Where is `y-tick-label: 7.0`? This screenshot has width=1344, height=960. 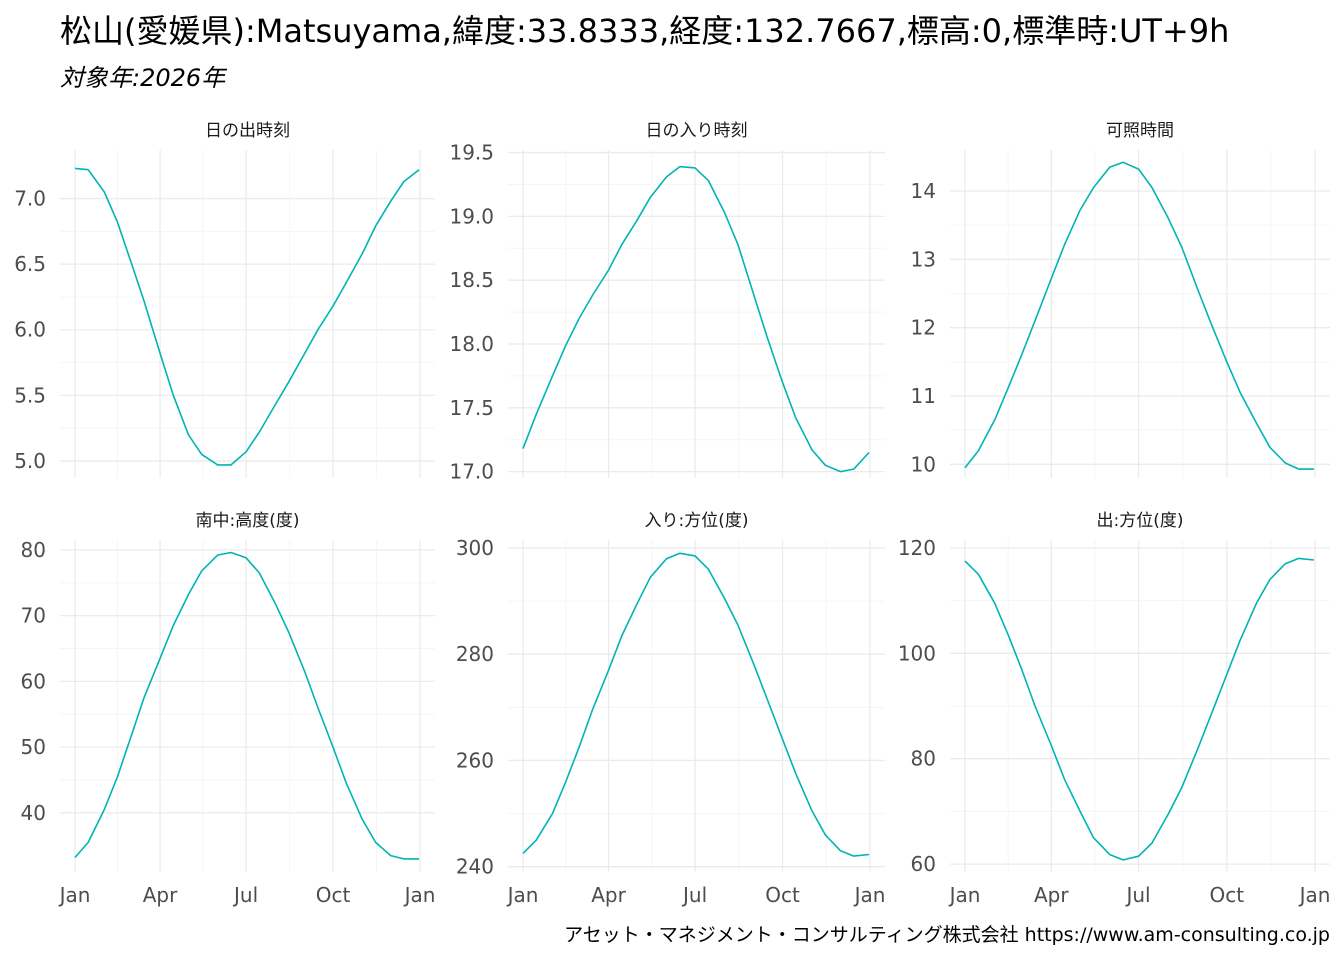 y-tick-label: 7.0 is located at coordinates (30, 199).